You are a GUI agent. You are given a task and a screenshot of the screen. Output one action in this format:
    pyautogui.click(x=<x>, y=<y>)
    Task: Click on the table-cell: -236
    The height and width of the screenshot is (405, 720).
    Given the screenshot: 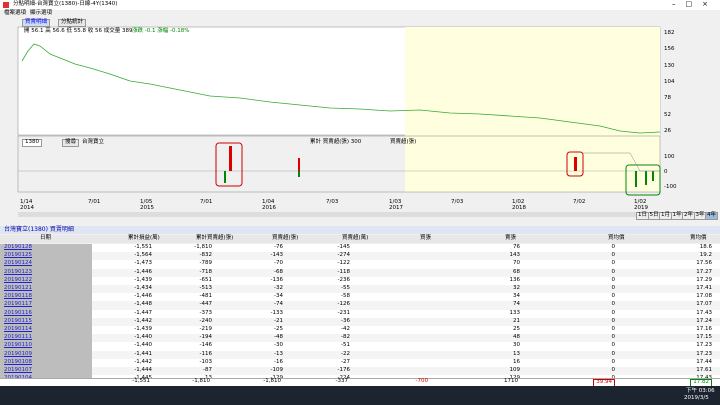 What is the action you would take?
    pyautogui.click(x=343, y=279)
    